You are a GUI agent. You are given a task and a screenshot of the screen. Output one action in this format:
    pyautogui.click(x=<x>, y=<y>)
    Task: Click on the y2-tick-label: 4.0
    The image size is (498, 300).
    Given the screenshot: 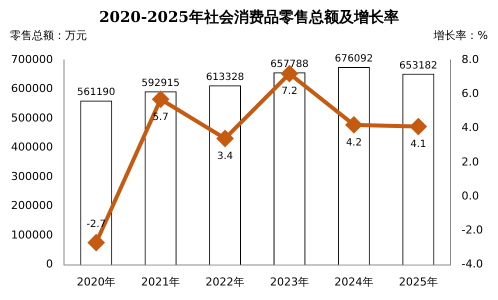 What is the action you would take?
    pyautogui.click(x=471, y=127)
    